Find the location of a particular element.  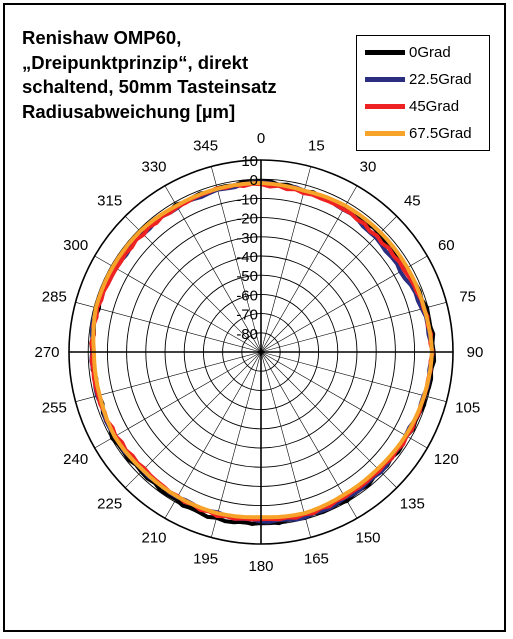

legend-label: 0Grad is located at coordinates (430, 52).